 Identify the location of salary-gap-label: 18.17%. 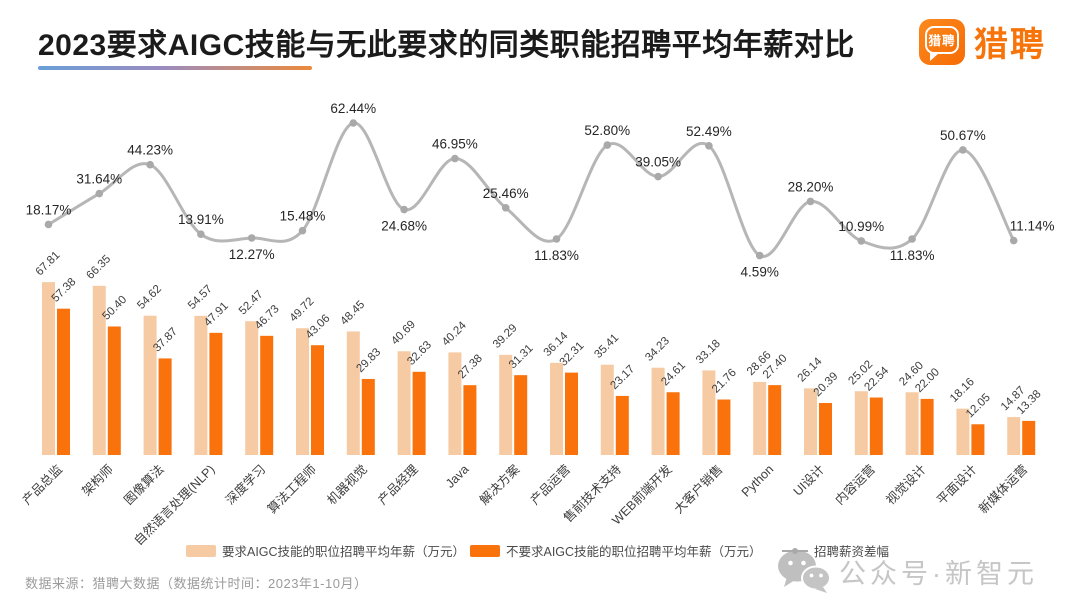
(49, 209).